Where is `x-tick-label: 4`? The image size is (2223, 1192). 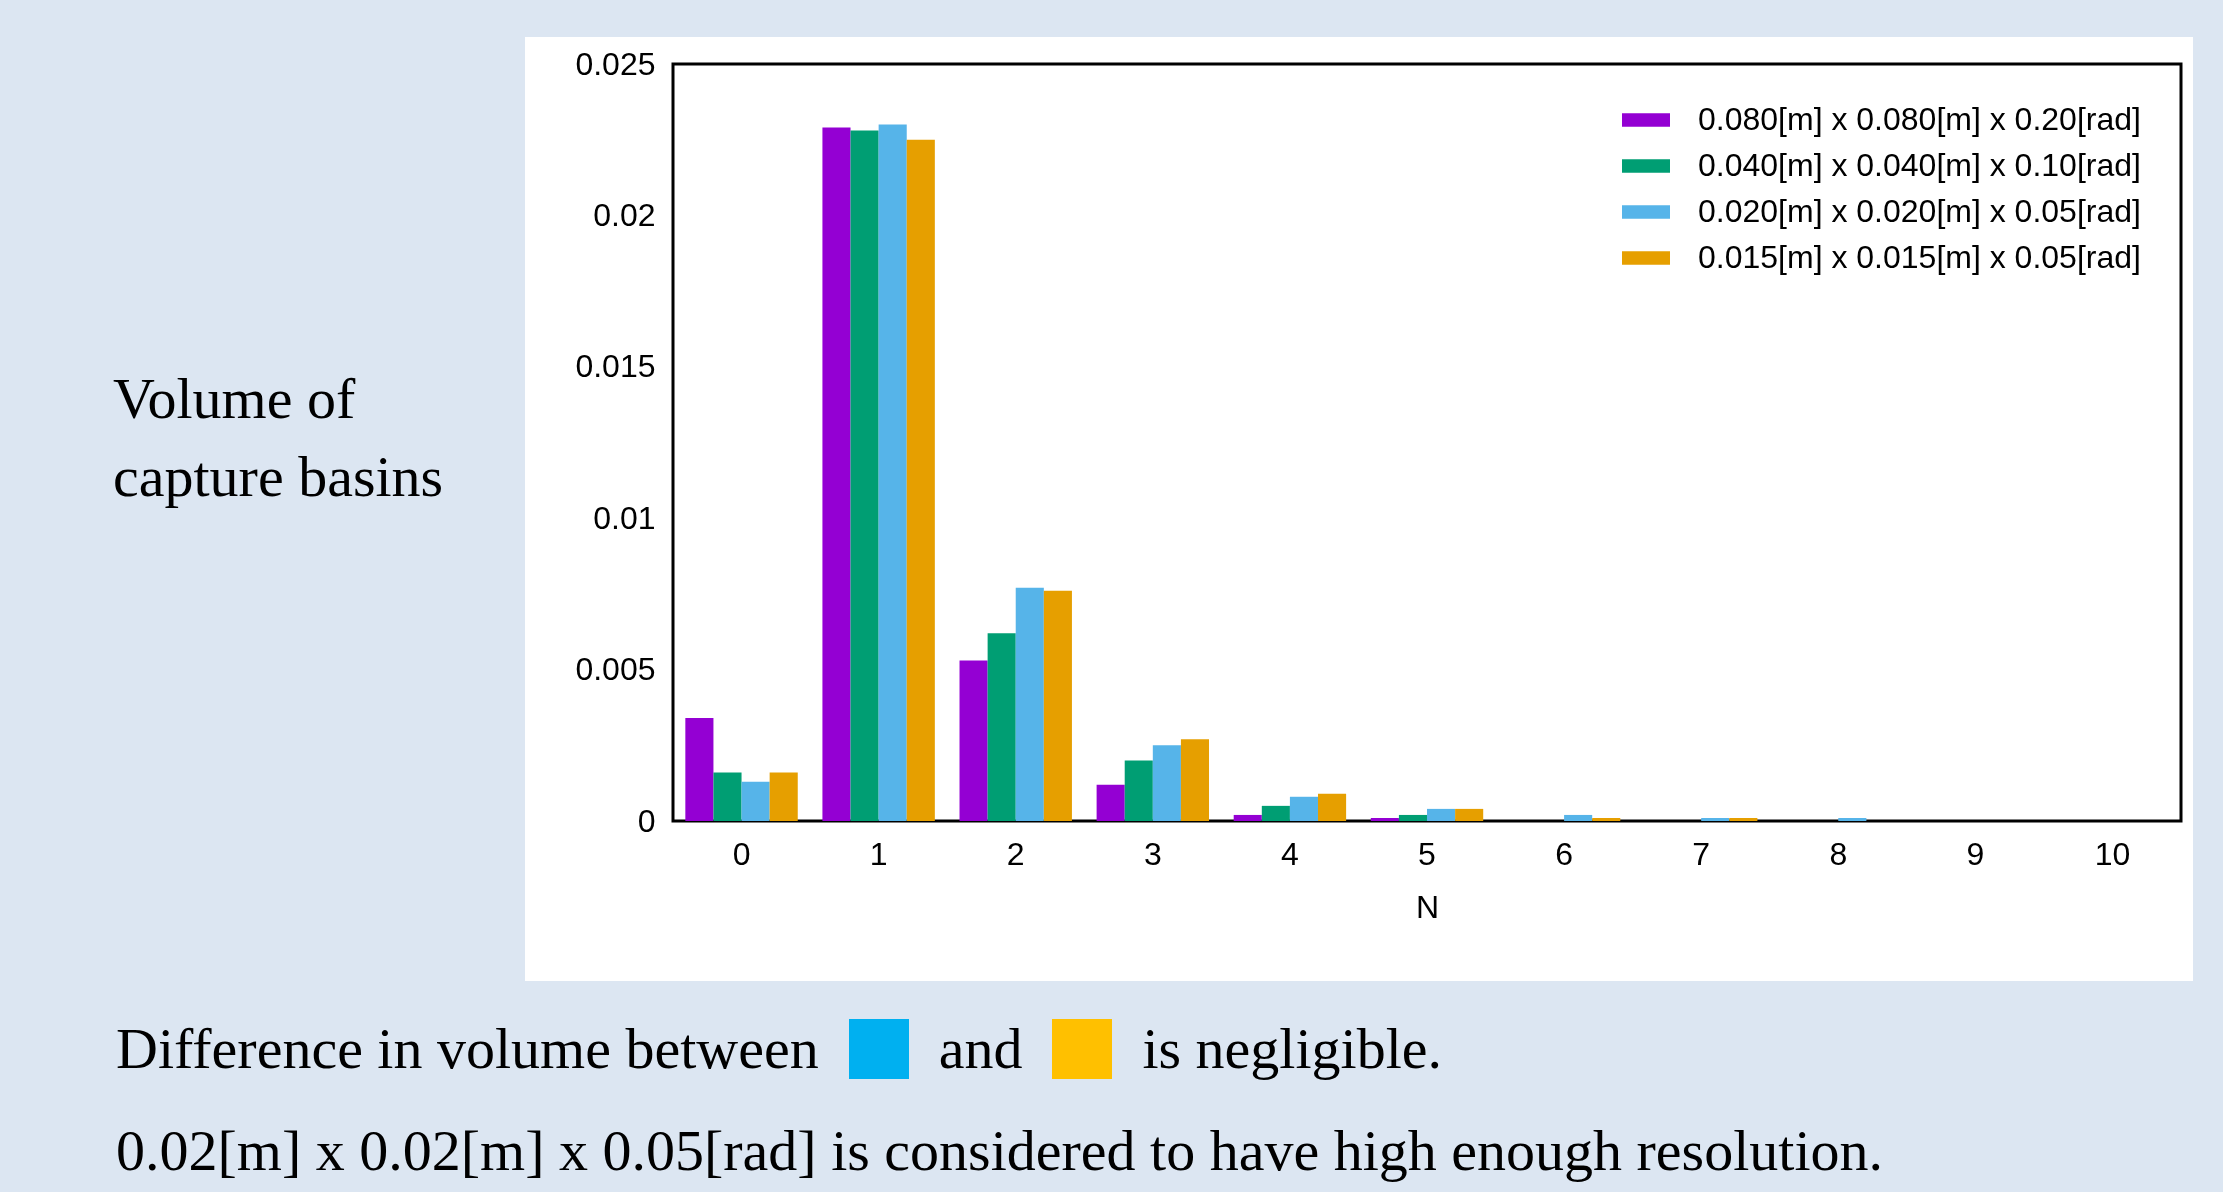 x-tick-label: 4 is located at coordinates (1290, 853).